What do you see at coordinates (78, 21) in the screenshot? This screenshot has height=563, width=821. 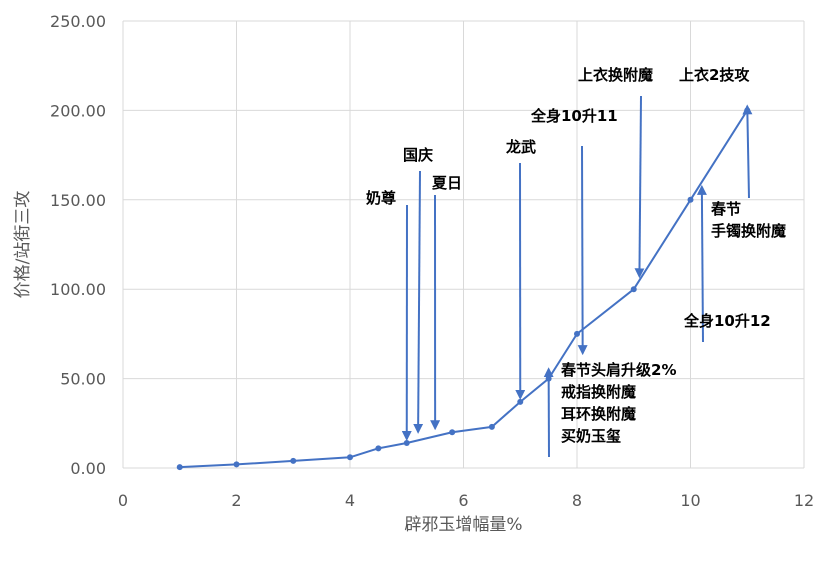 I see `y-tick-label: 250.00` at bounding box center [78, 21].